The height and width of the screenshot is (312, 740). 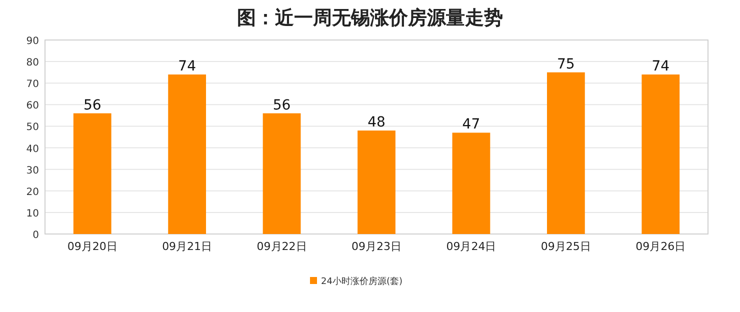 What do you see at coordinates (32, 41) in the screenshot?
I see `y-tick-label: 90` at bounding box center [32, 41].